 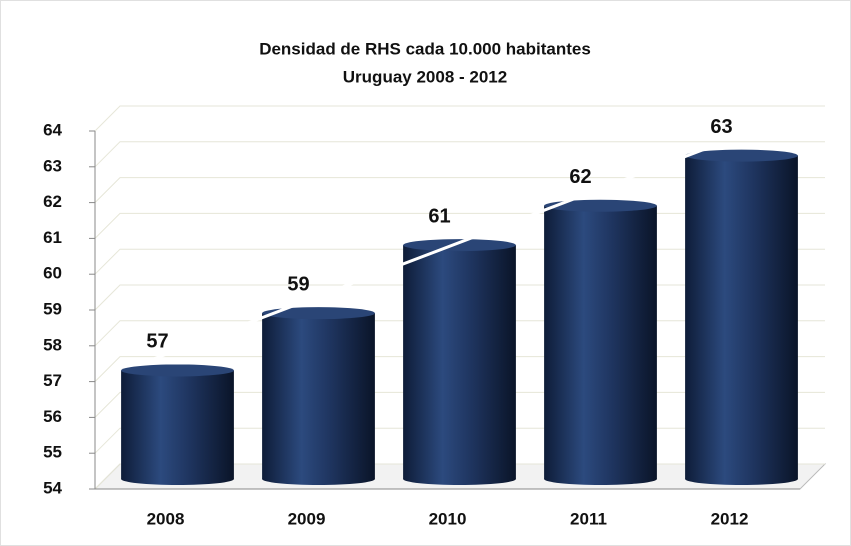 What do you see at coordinates (52, 308) in the screenshot?
I see `y-tick-label: 59` at bounding box center [52, 308].